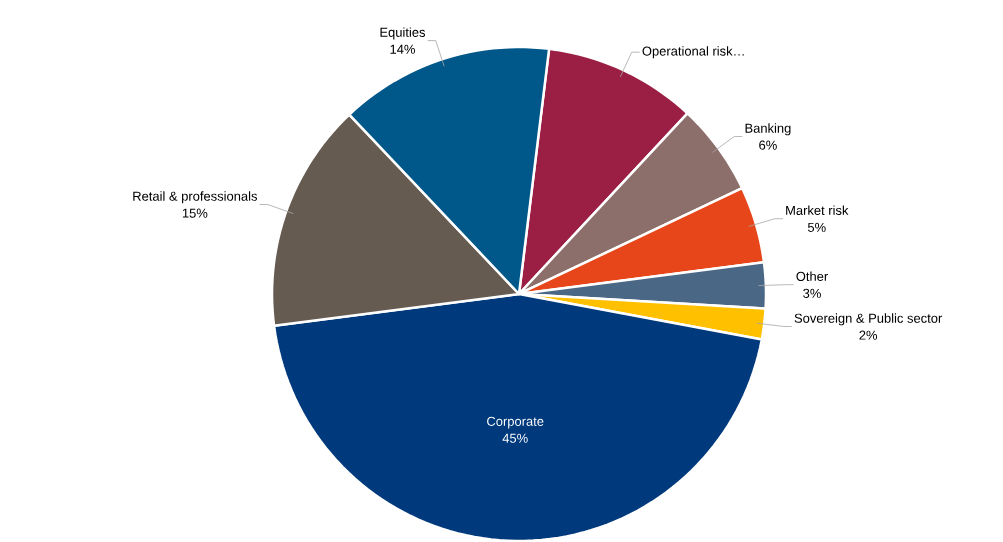 The width and height of the screenshot is (1003, 542). I want to click on slice-label: Equities, so click(403, 33).